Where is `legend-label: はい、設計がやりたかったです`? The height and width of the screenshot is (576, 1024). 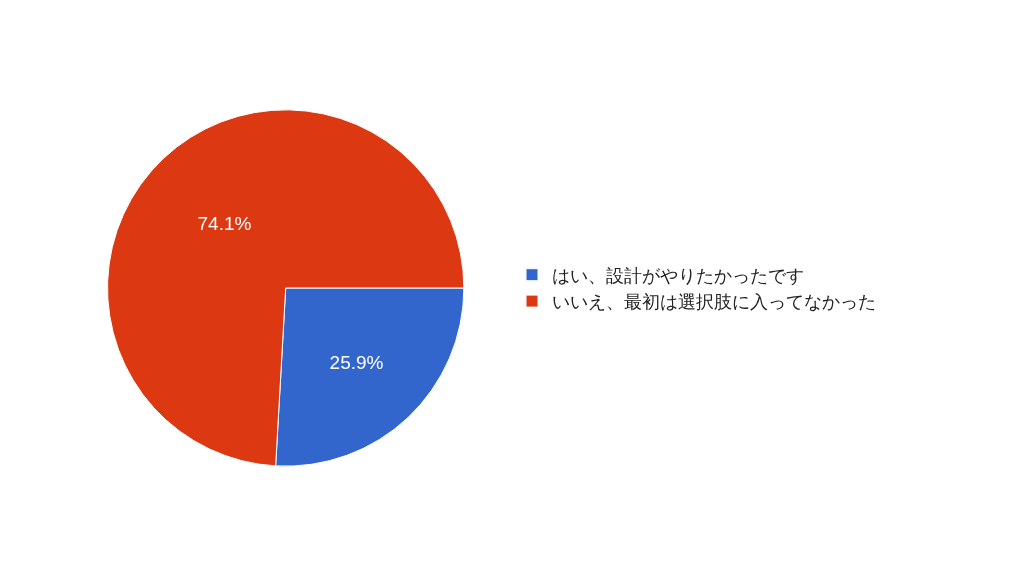 legend-label: はい、設計がやりたかったです is located at coordinates (678, 275).